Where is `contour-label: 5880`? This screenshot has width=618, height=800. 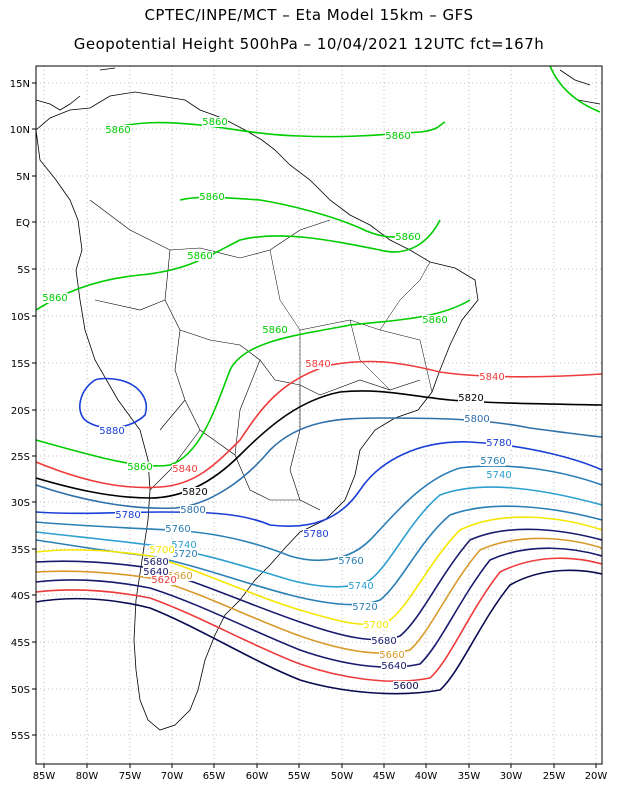 contour-label: 5880 is located at coordinates (111, 431).